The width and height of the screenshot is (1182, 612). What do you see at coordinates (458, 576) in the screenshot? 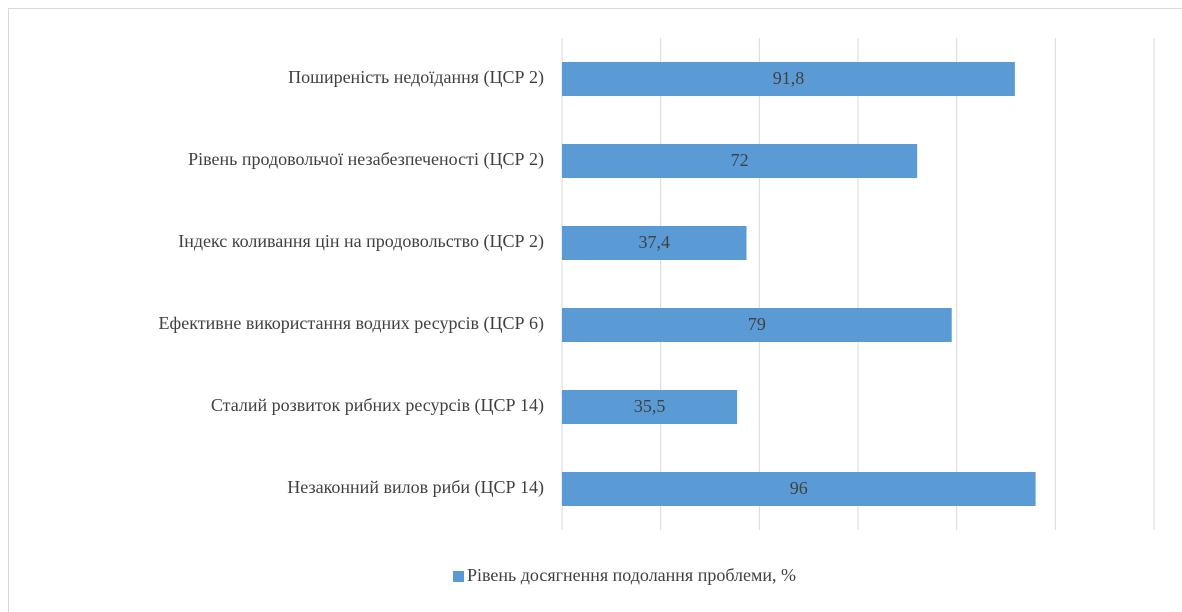
I see `legend-swatch` at bounding box center [458, 576].